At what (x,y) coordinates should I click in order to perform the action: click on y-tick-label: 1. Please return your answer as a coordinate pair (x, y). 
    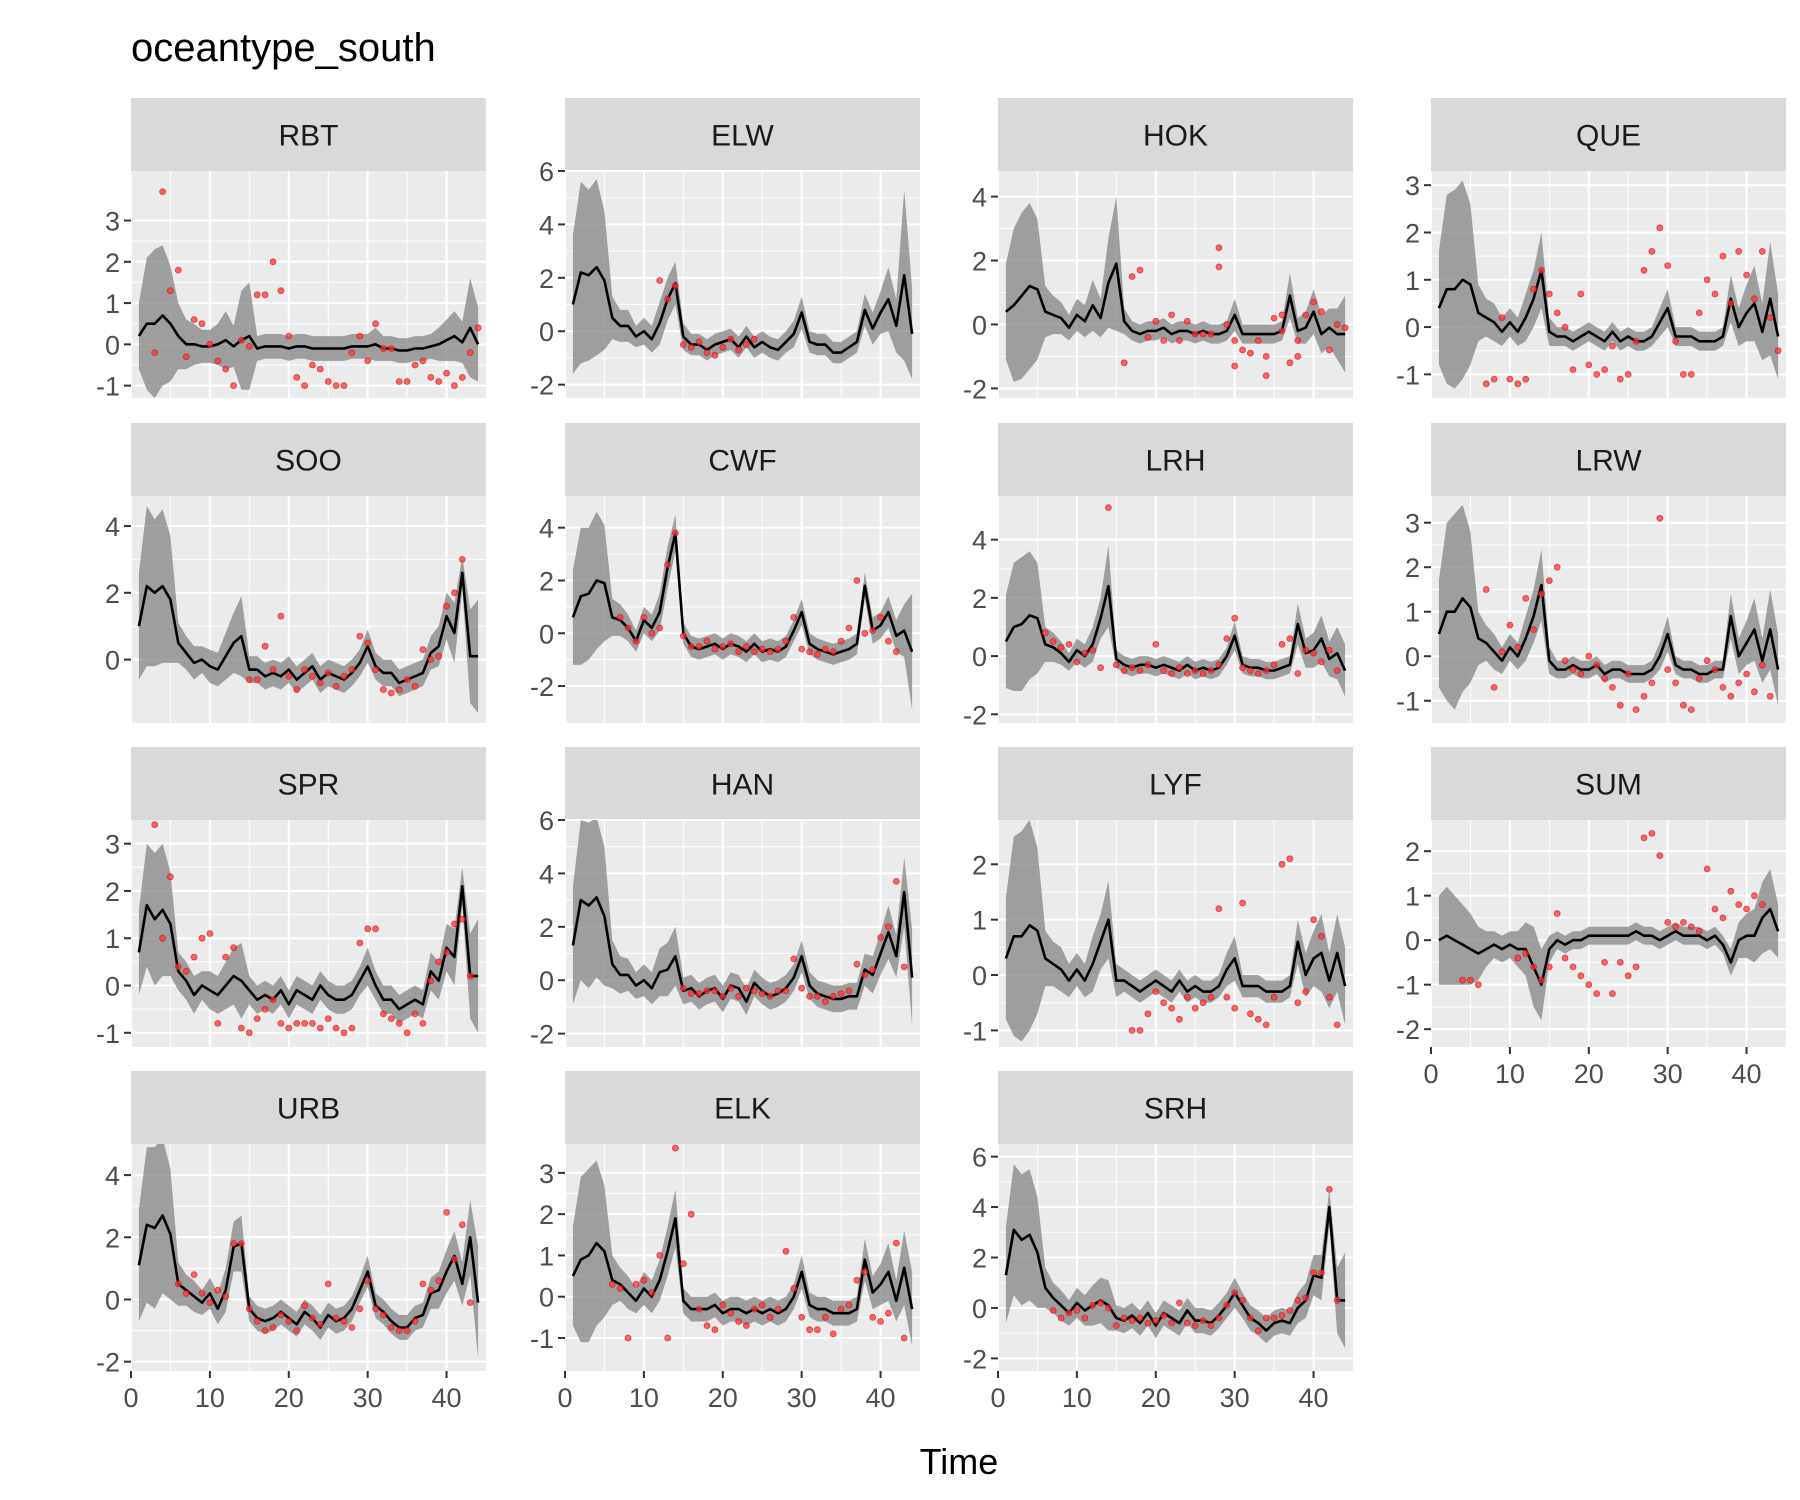
    Looking at the image, I should click on (1412, 897).